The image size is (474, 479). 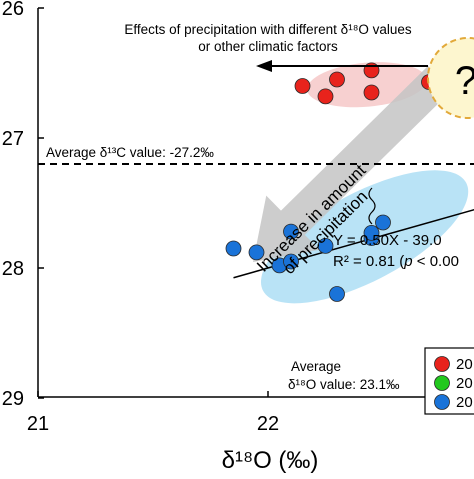 What do you see at coordinates (316, 366) in the screenshot?
I see `avg-d18o-label-line1: Average` at bounding box center [316, 366].